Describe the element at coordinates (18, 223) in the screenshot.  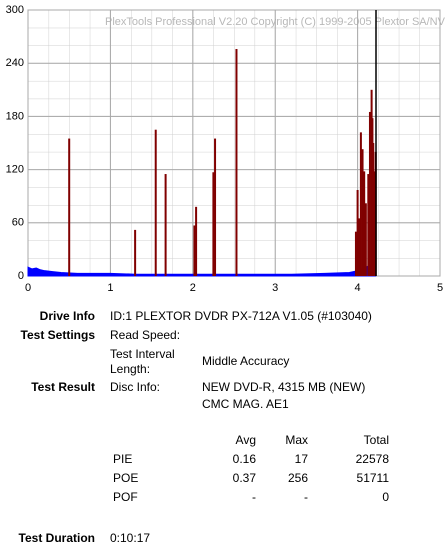
I see `y-tick-label: 60` at that location.